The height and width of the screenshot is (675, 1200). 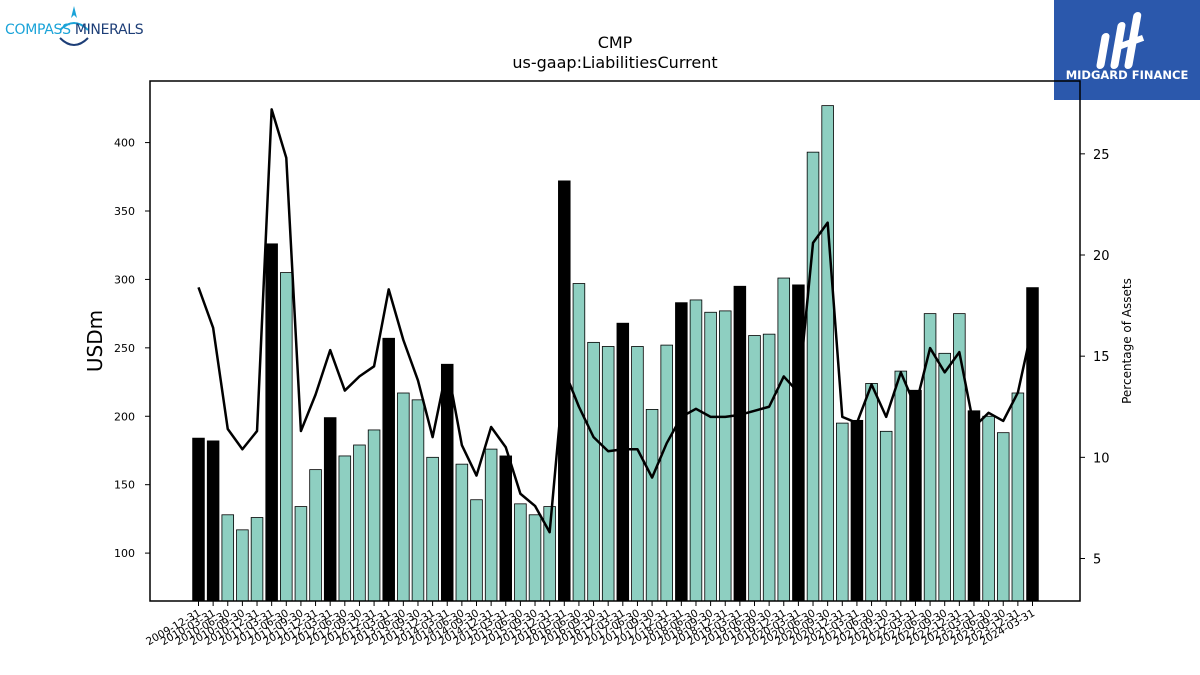 I want to click on y2-tick-label: 10, so click(x=1101, y=458).